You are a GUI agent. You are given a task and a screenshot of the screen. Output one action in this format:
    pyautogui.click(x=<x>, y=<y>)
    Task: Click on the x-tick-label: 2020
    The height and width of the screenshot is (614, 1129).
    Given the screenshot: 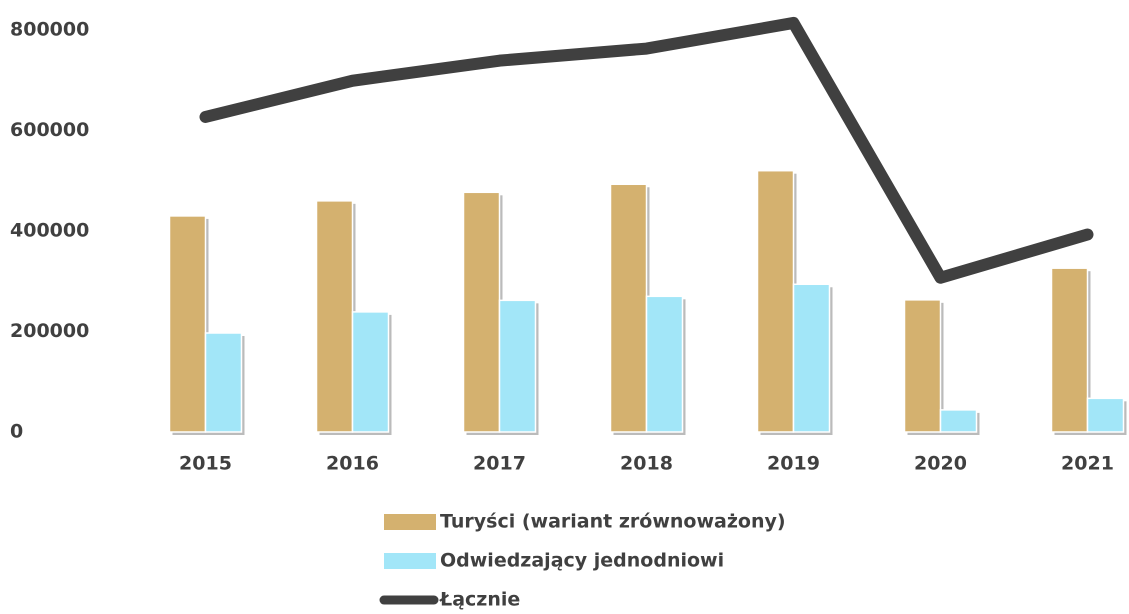 What is the action you would take?
    pyautogui.click(x=940, y=464)
    